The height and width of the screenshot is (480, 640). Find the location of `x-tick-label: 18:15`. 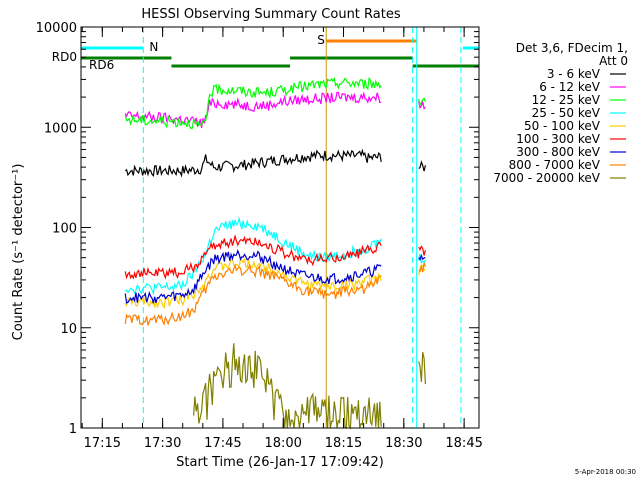

x-tick-label: 18:15 is located at coordinates (343, 443).